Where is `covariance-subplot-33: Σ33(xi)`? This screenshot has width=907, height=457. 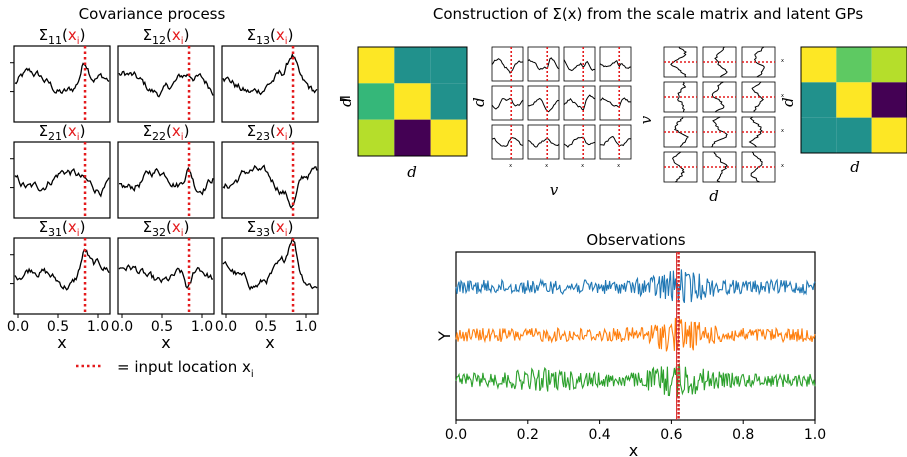 covariance-subplot-33: Σ33(xi) is located at coordinates (270, 266).